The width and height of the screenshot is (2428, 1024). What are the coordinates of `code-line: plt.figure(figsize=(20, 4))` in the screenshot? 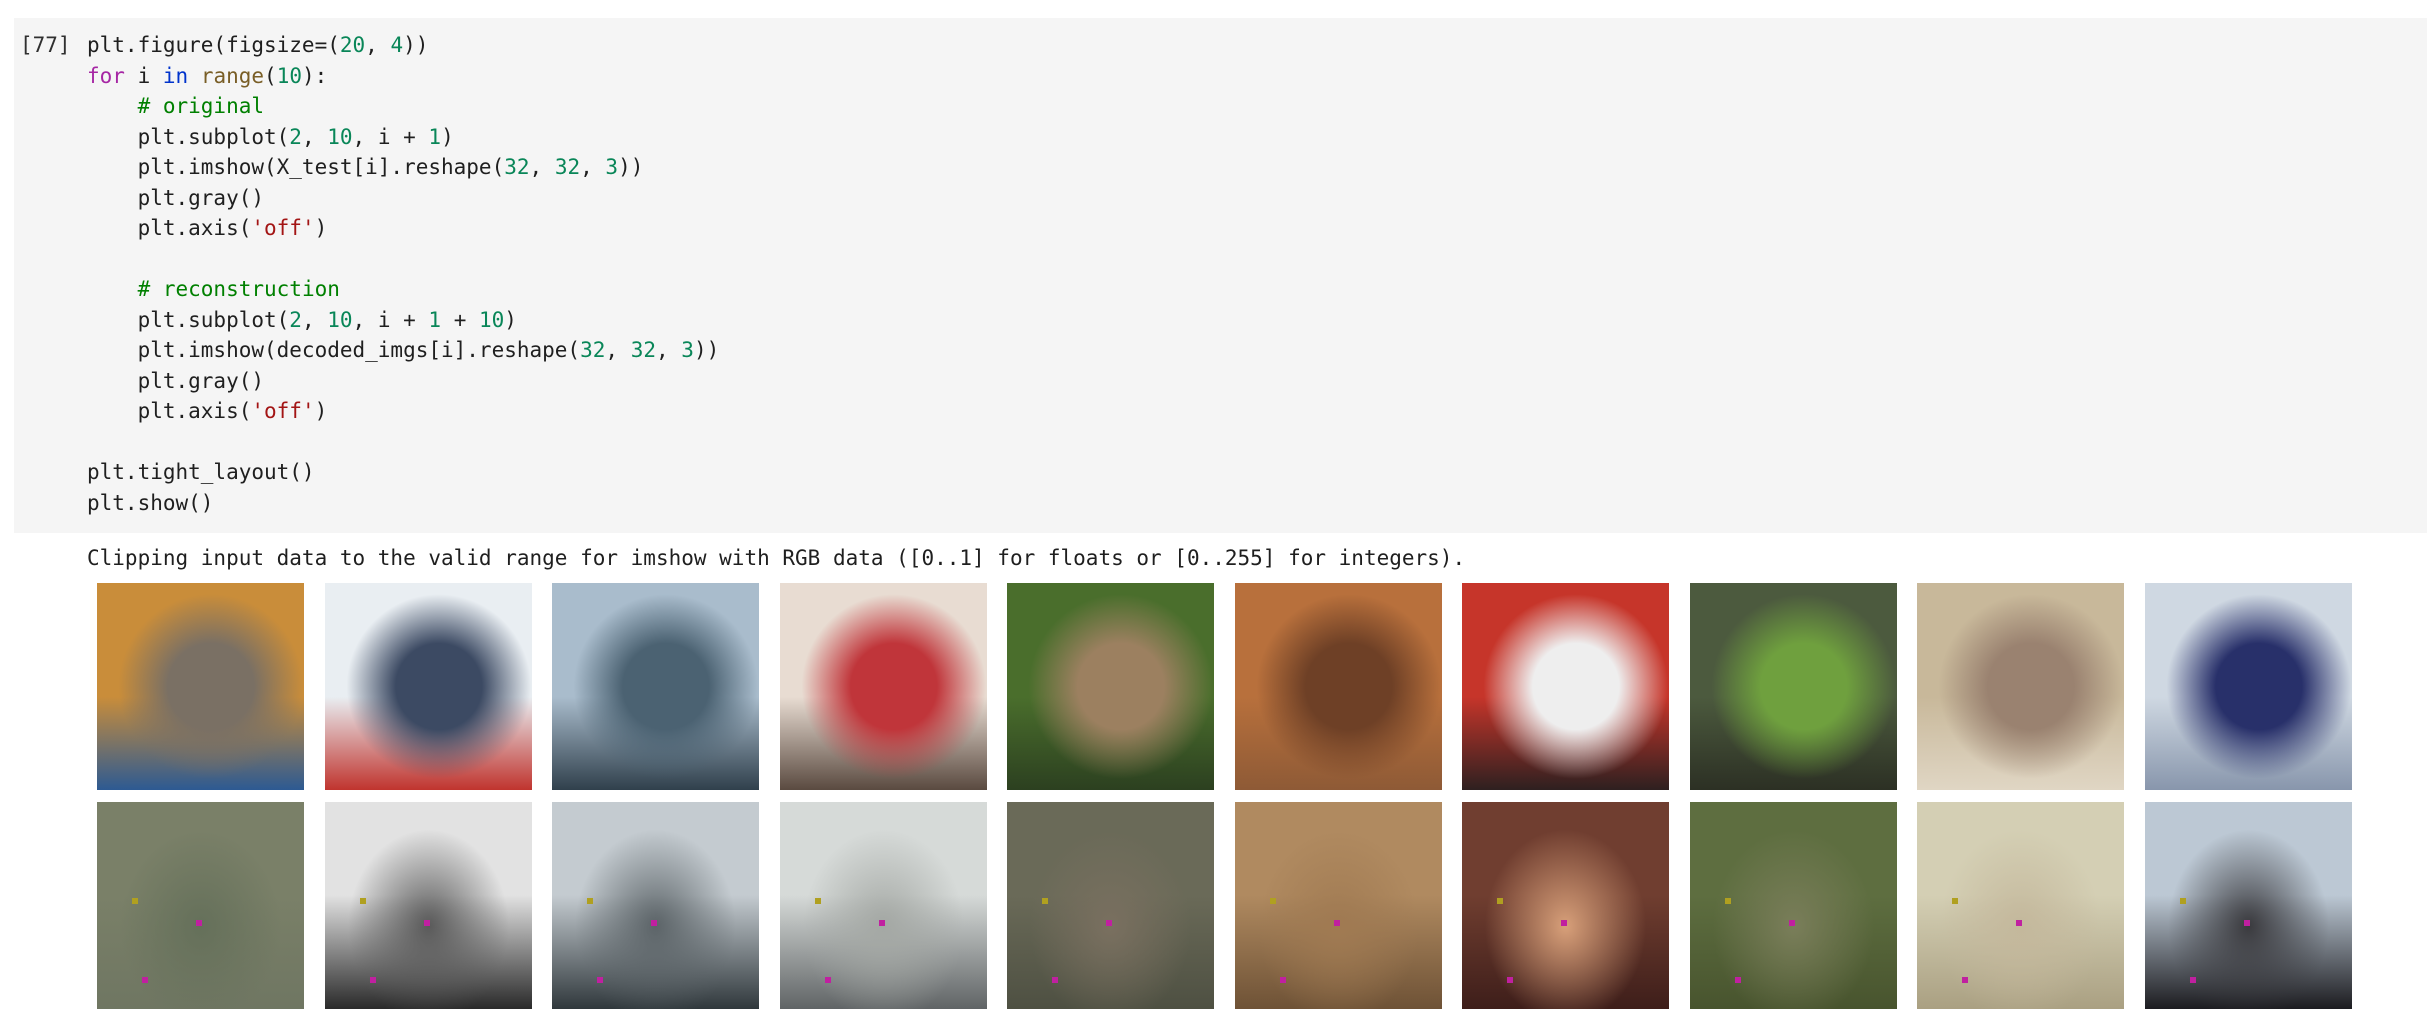 It's located at (403, 45).